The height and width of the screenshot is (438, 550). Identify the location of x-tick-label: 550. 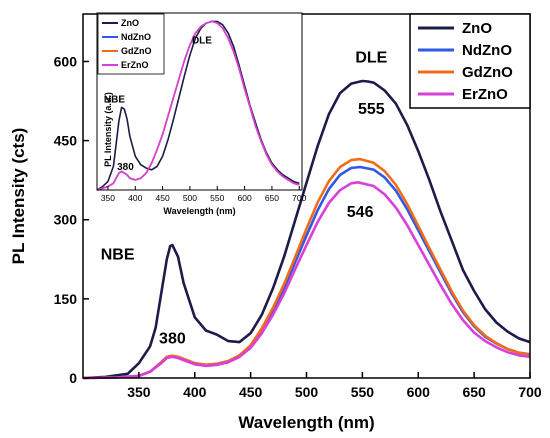
(363, 392).